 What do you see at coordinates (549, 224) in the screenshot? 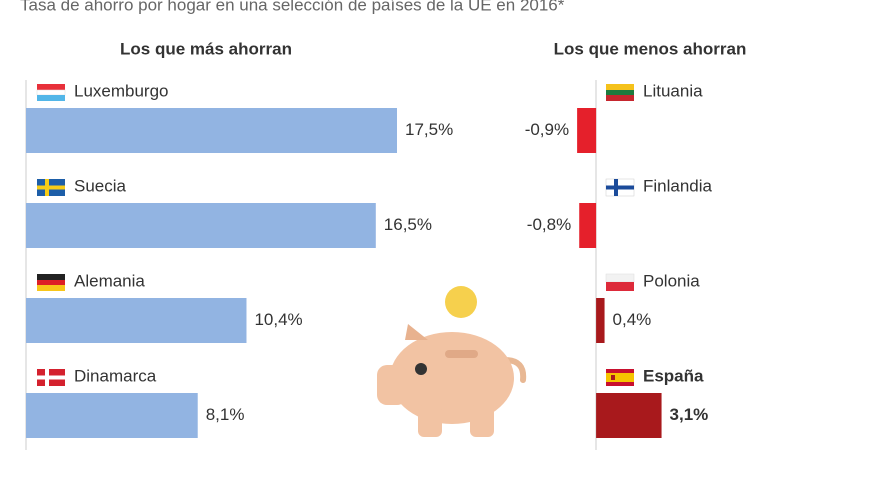
I see `value-label: -0,8%` at bounding box center [549, 224].